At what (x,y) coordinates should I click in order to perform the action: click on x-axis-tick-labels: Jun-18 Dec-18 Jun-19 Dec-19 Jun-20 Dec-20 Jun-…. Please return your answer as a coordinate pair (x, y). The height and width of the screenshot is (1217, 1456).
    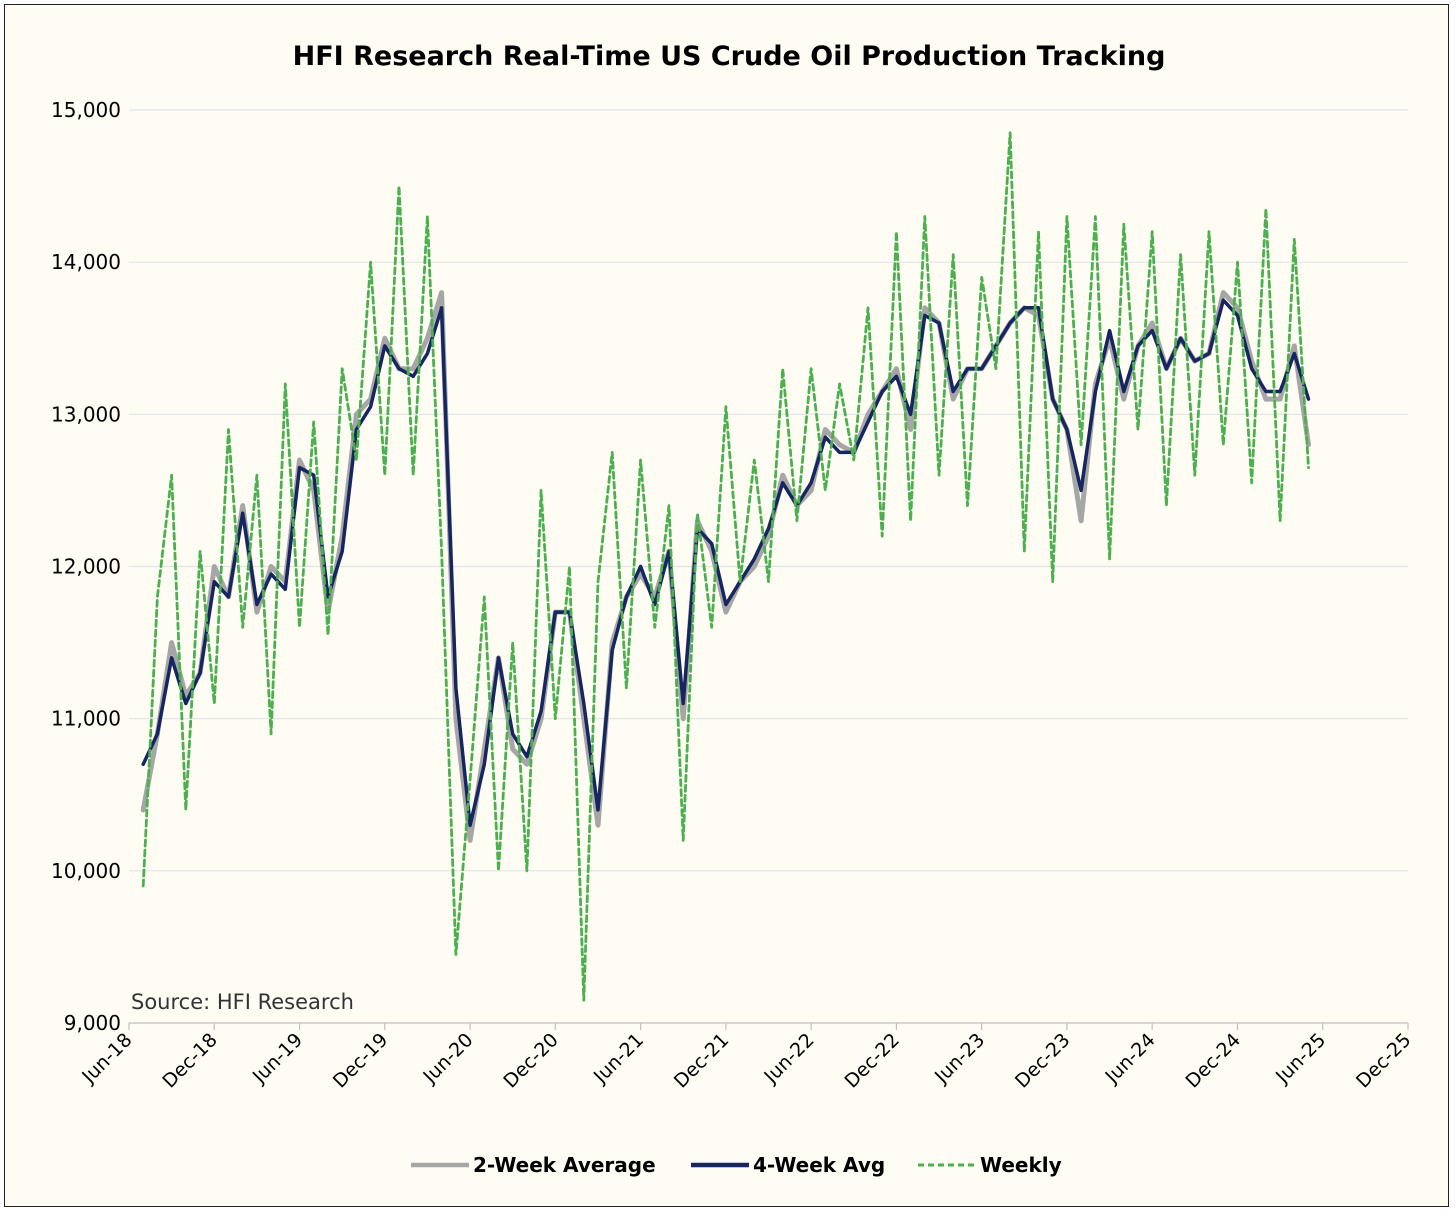
    Looking at the image, I should click on (746, 1061).